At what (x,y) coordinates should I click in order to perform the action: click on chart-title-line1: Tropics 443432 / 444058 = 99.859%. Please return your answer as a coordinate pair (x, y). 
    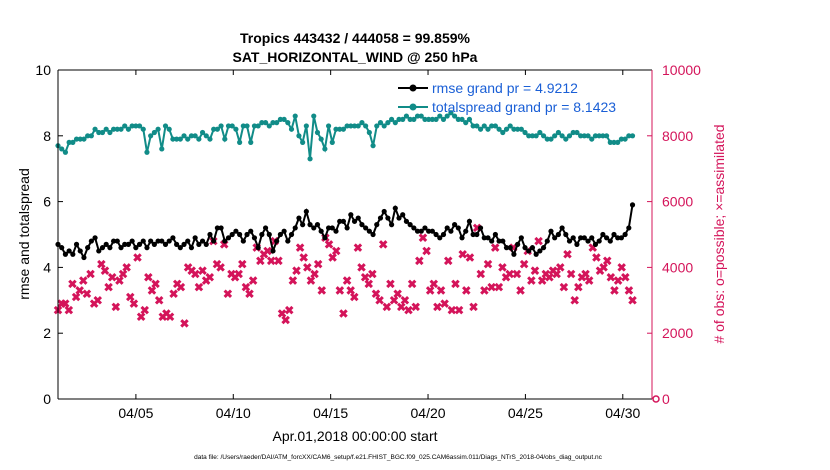
    Looking at the image, I should click on (355, 38).